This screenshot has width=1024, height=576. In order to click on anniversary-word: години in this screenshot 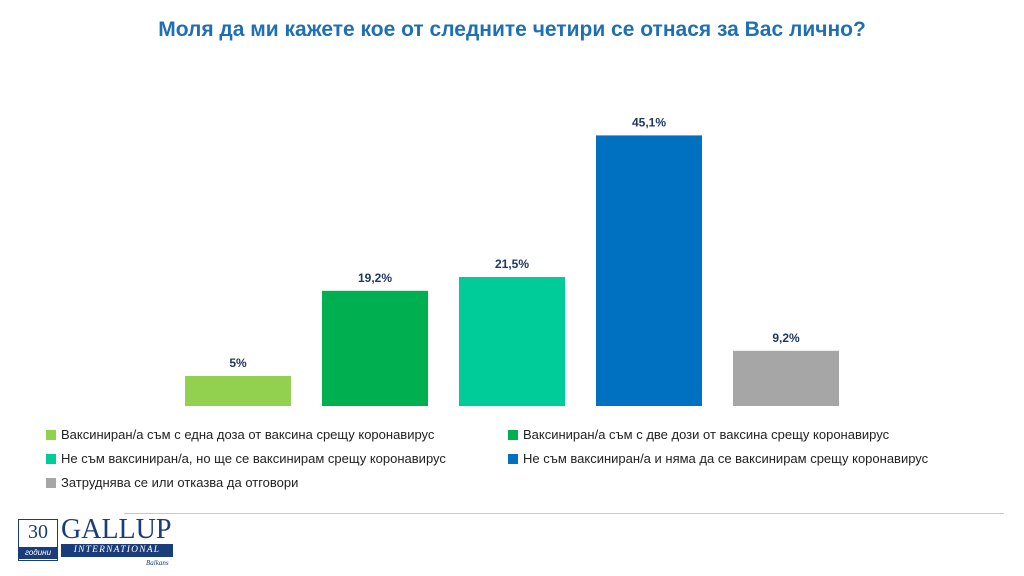, I will do `click(38, 553)`.